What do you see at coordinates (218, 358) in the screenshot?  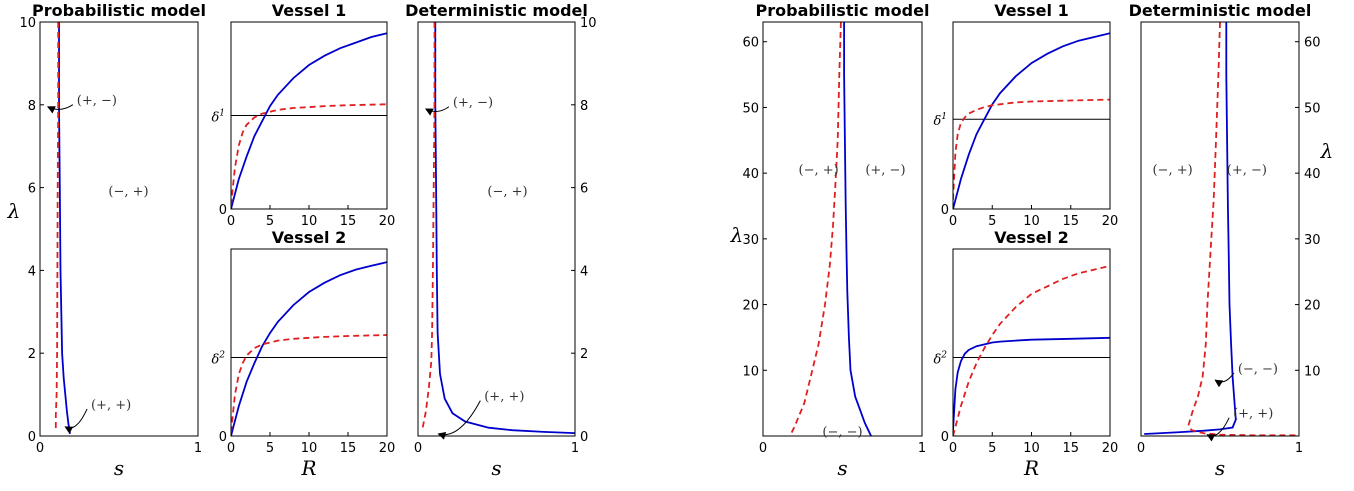 I see `threshold-label: δ2` at bounding box center [218, 358].